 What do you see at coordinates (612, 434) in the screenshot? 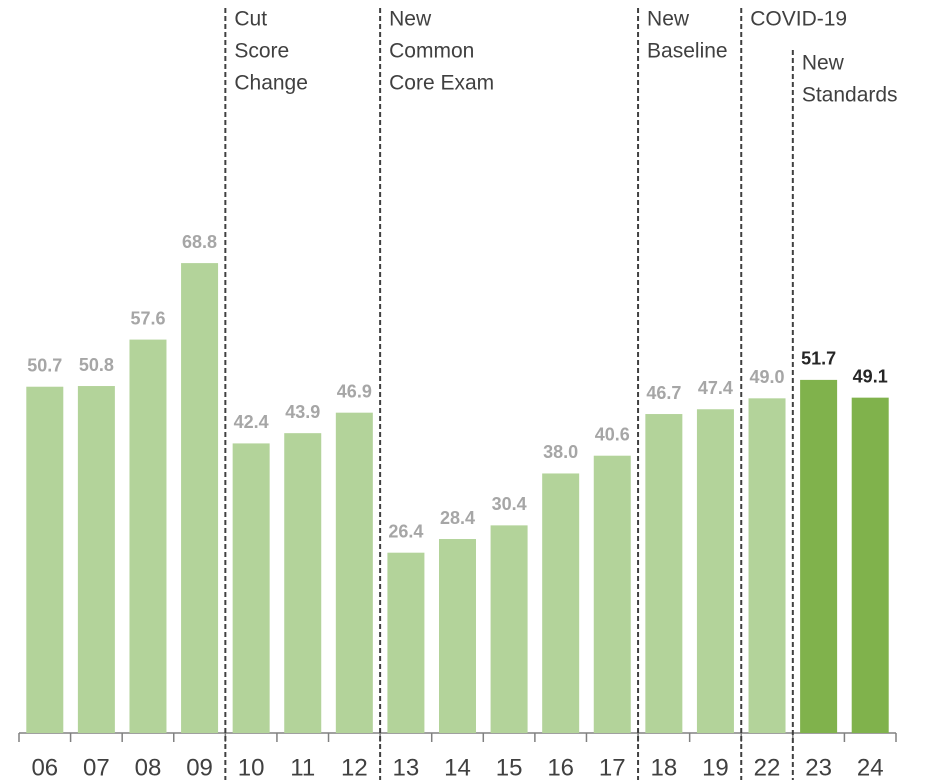
I see `value-label: 40.6` at bounding box center [612, 434].